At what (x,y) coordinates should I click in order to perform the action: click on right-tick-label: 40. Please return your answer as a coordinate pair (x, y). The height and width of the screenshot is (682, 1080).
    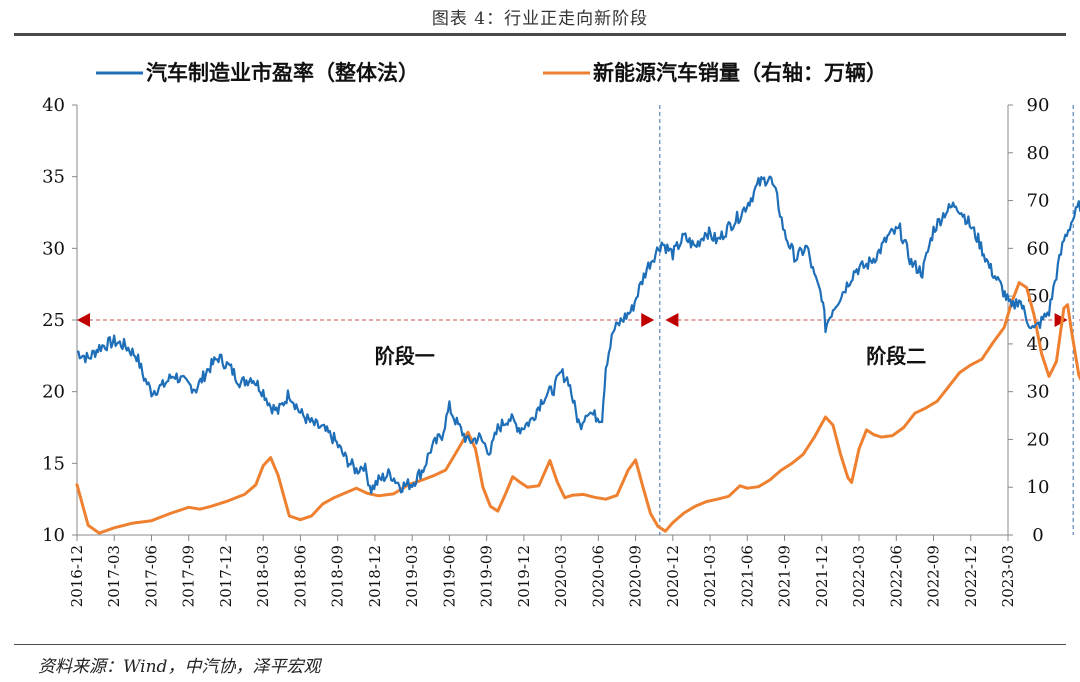
    Looking at the image, I should click on (1038, 344).